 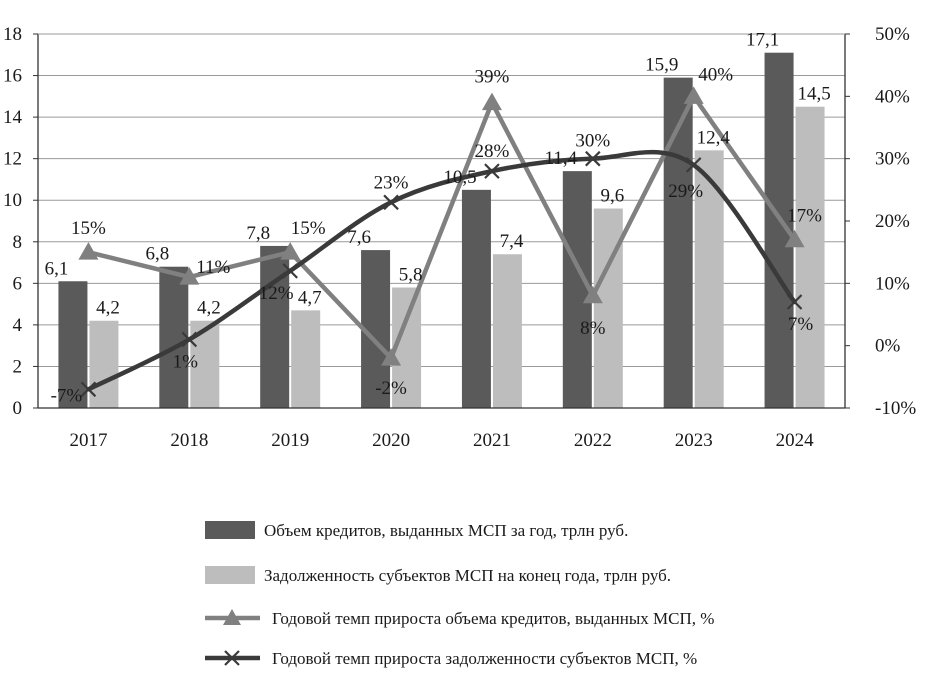 I want to click on line-data-label: -2%, so click(x=391, y=388).